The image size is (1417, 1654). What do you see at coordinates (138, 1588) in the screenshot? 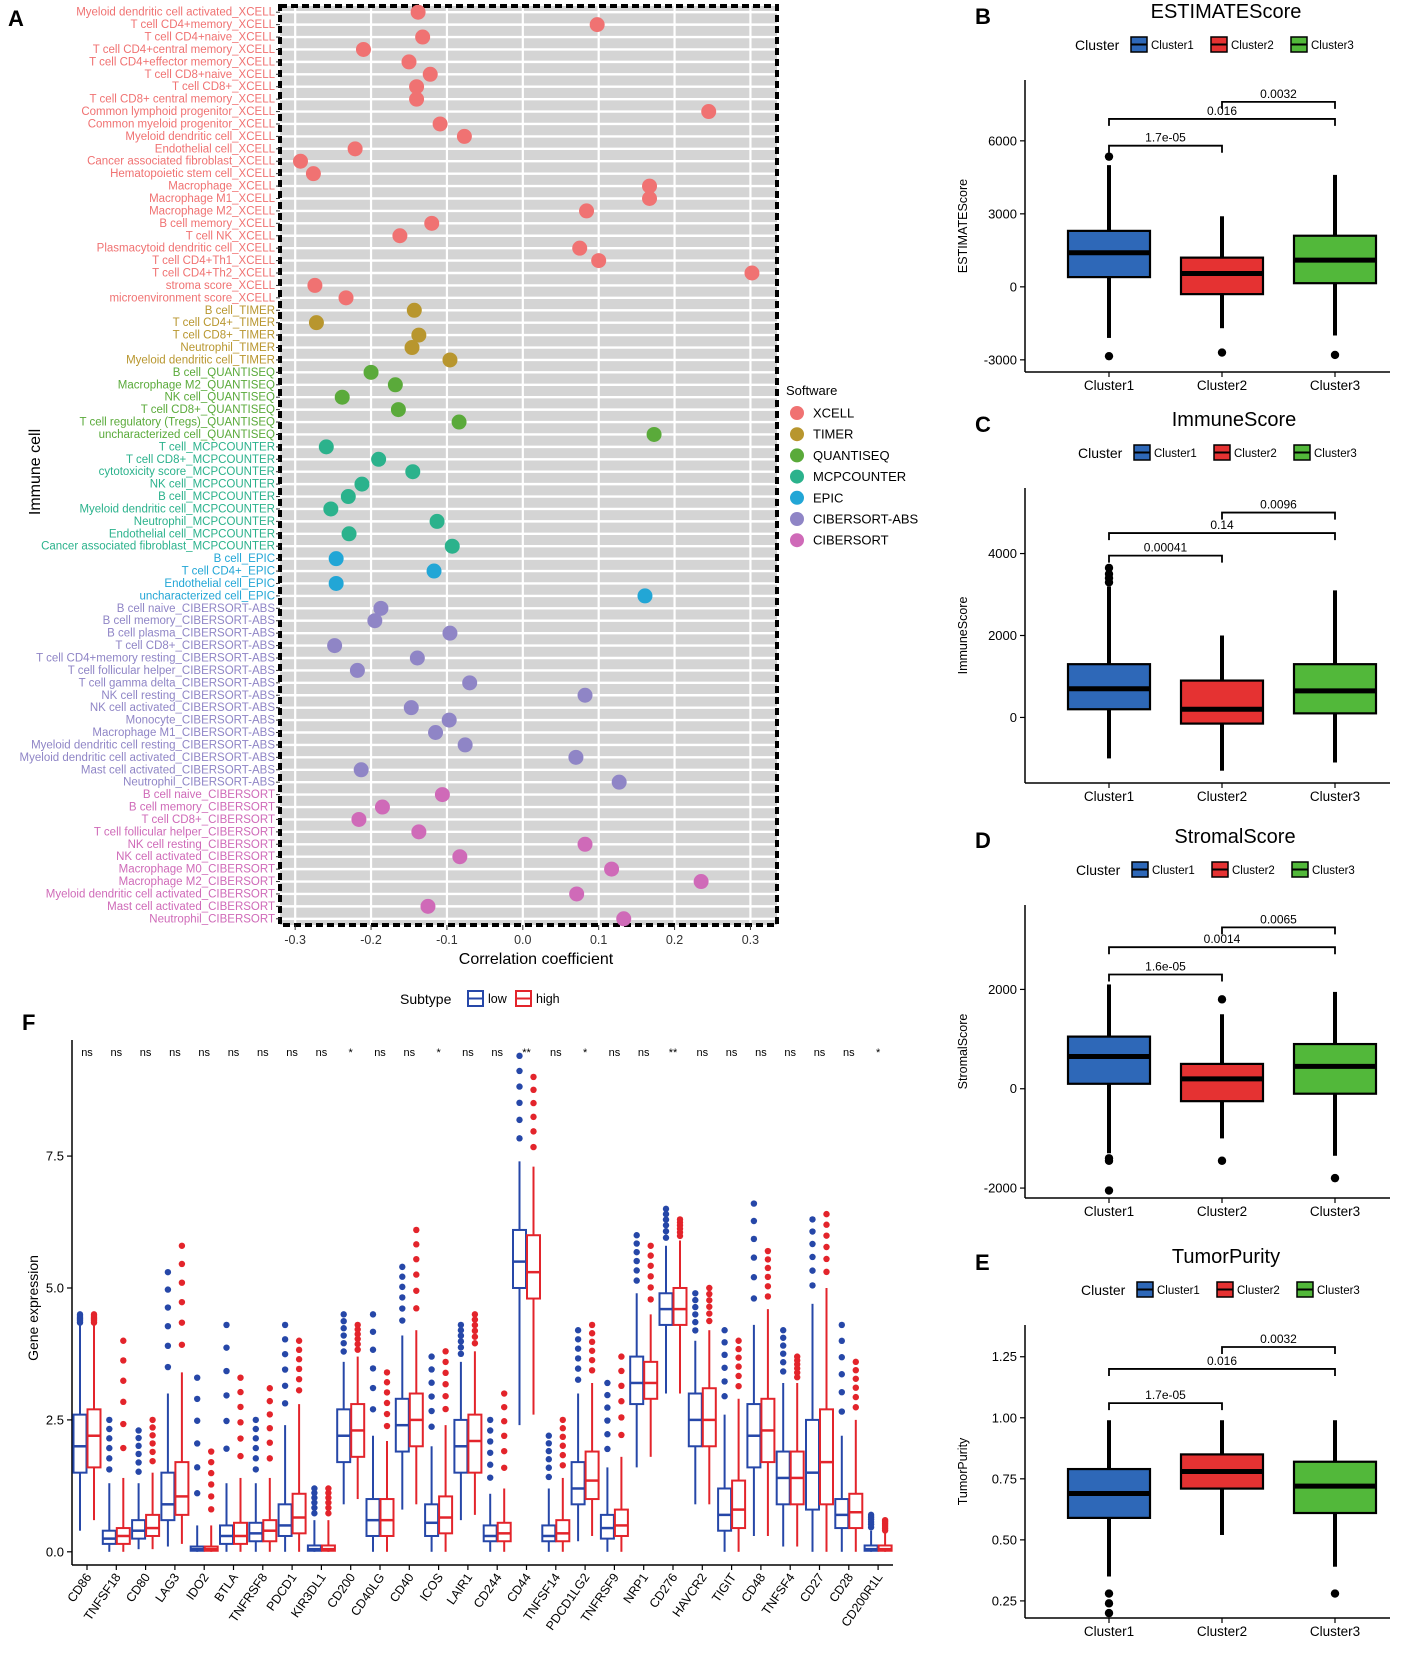
I see `gene-label-cd80: CD80` at bounding box center [138, 1588].